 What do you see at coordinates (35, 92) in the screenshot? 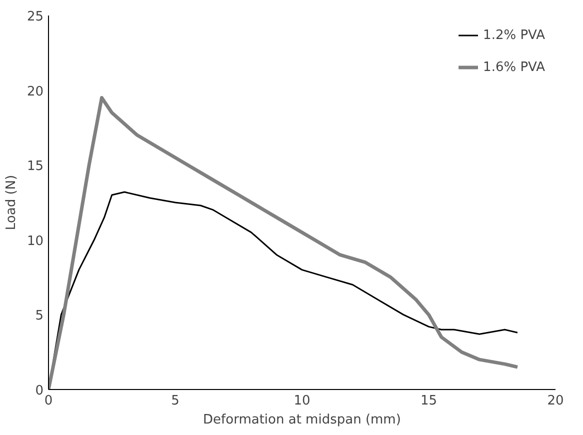
I see `y-tick-label: 20` at bounding box center [35, 92].